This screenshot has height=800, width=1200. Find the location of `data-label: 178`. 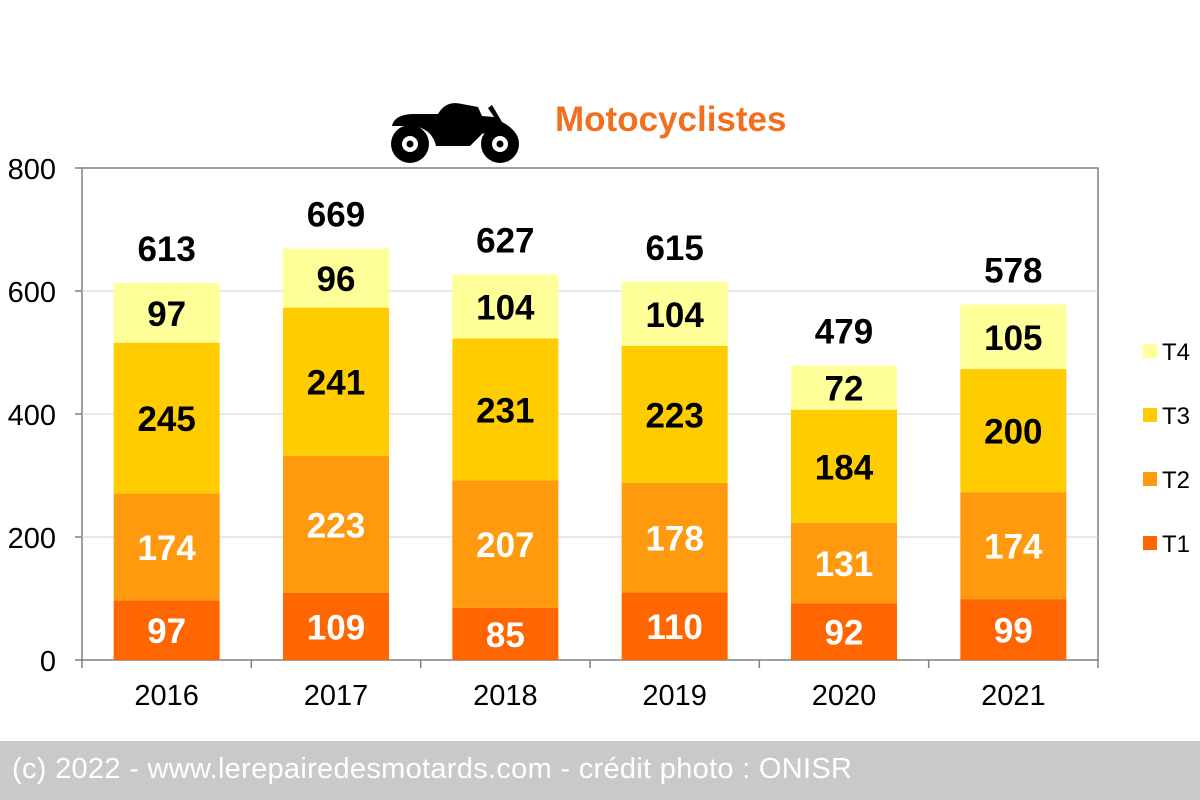

data-label: 178 is located at coordinates (674, 539).